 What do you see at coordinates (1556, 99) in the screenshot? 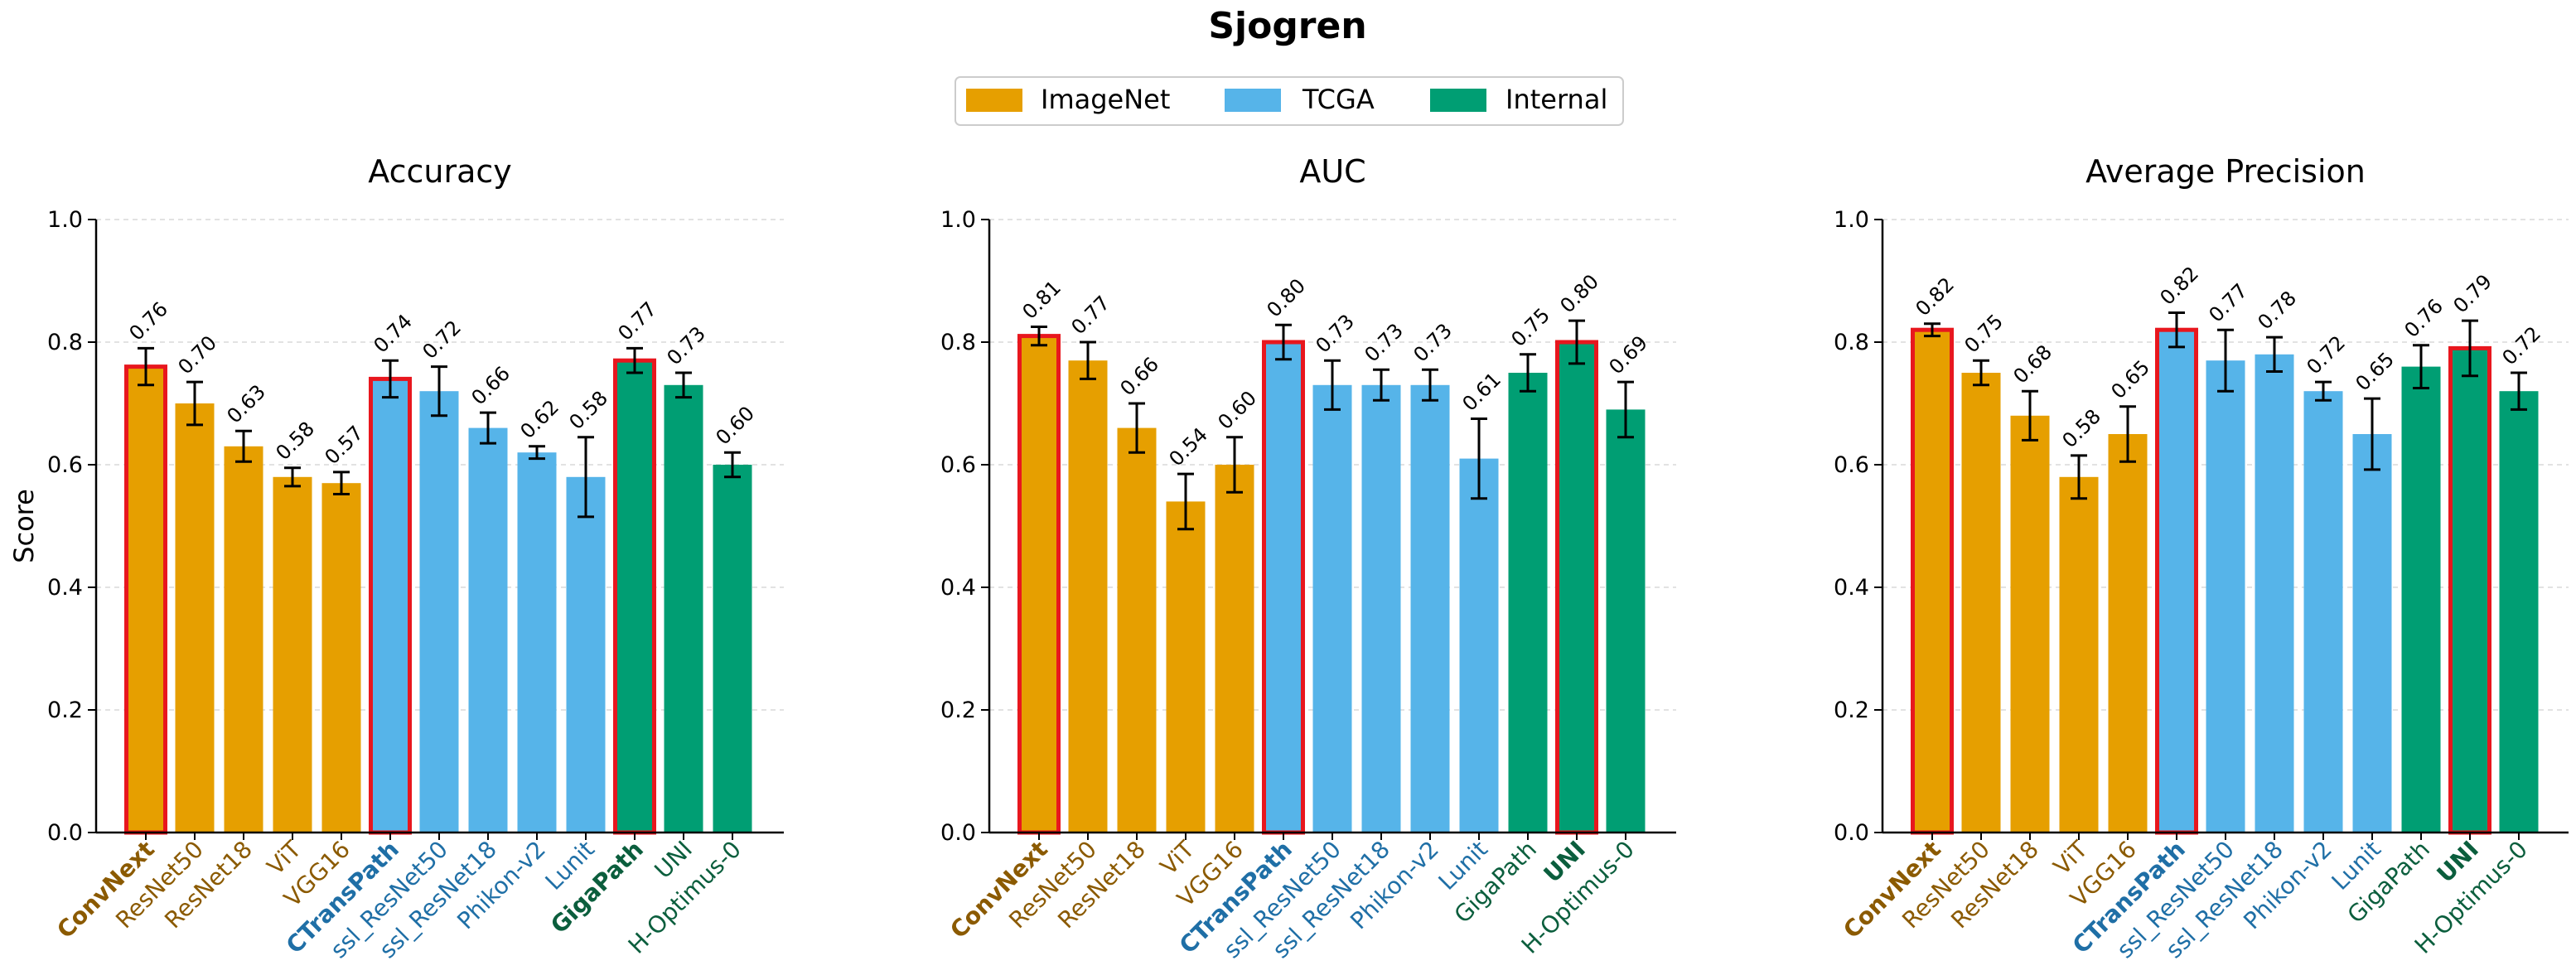
I see `legend-label-internal: Internal` at bounding box center [1556, 99].